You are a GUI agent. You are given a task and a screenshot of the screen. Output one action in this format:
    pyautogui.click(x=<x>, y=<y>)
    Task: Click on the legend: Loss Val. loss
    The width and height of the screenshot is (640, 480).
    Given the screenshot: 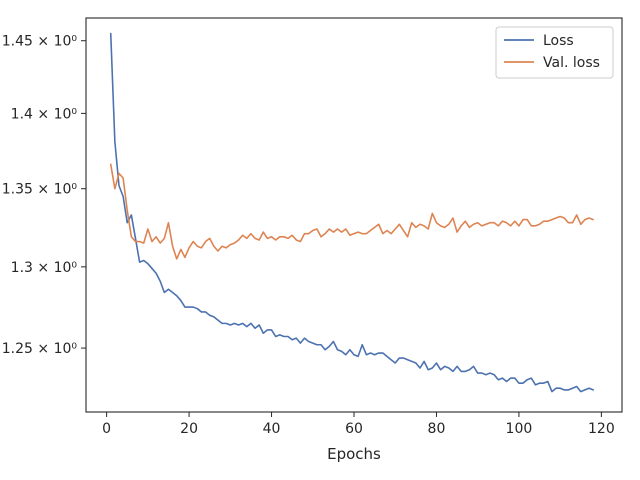 What is the action you would take?
    pyautogui.click(x=554, y=52)
    